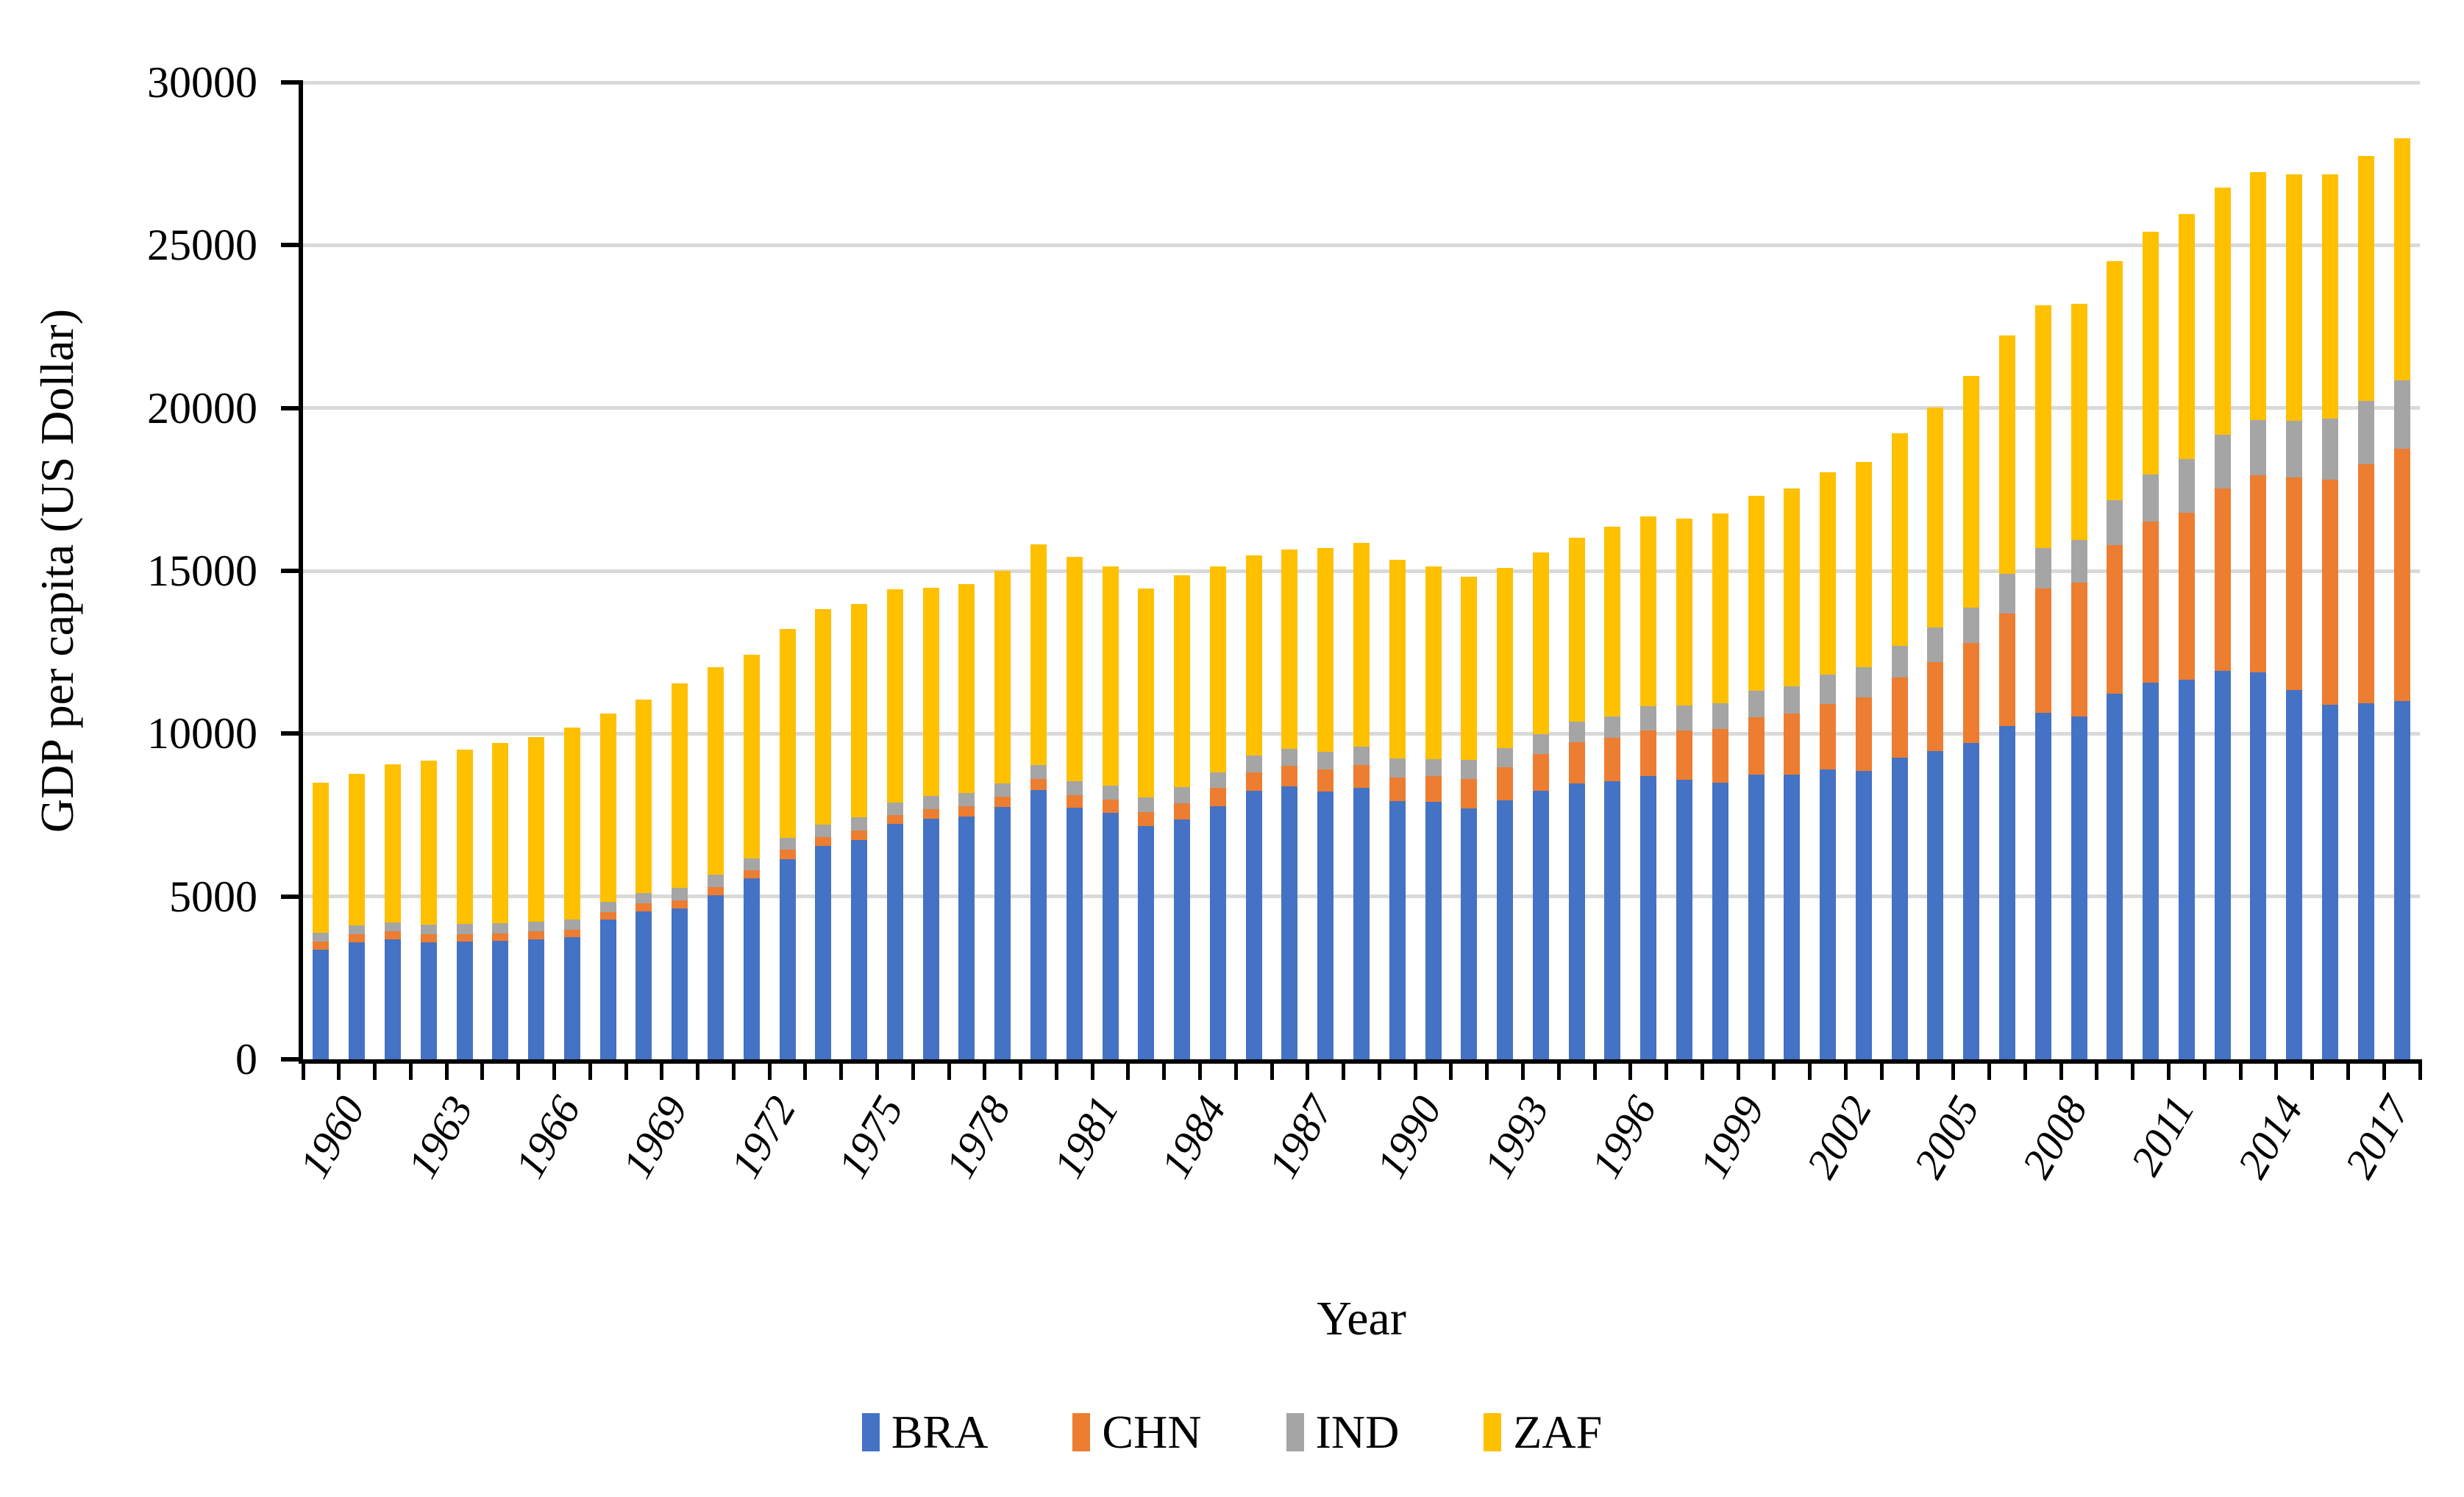  I want to click on bar-2014-ZAF, so click(2258, 296).